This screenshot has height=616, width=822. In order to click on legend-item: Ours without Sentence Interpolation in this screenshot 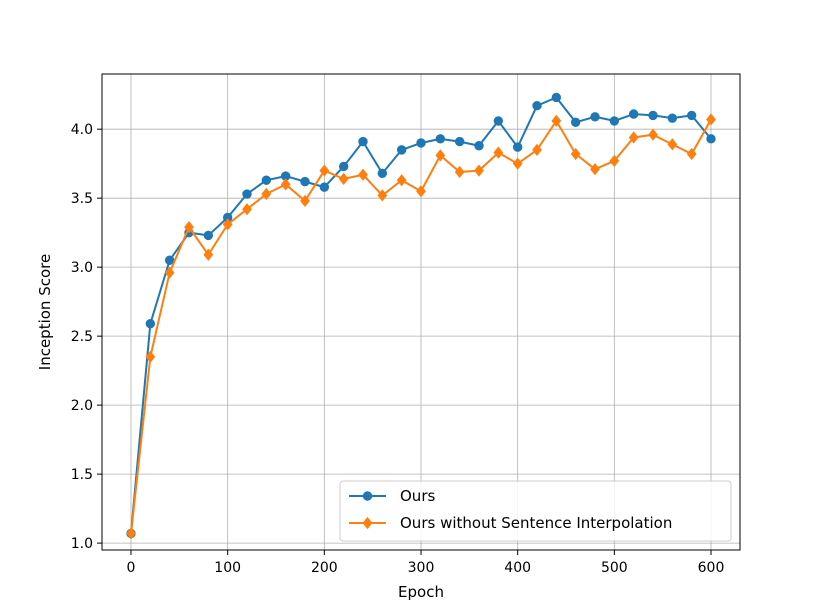, I will do `click(510, 523)`.